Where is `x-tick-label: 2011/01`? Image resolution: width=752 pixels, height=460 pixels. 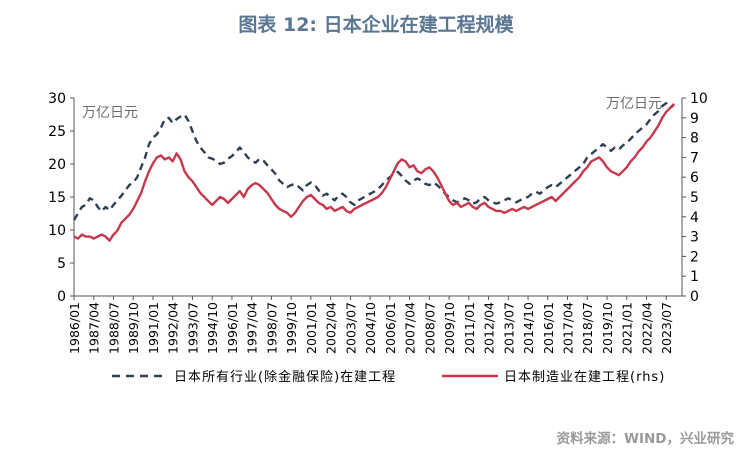
x-tick-label: 2011/01 is located at coordinates (469, 328).